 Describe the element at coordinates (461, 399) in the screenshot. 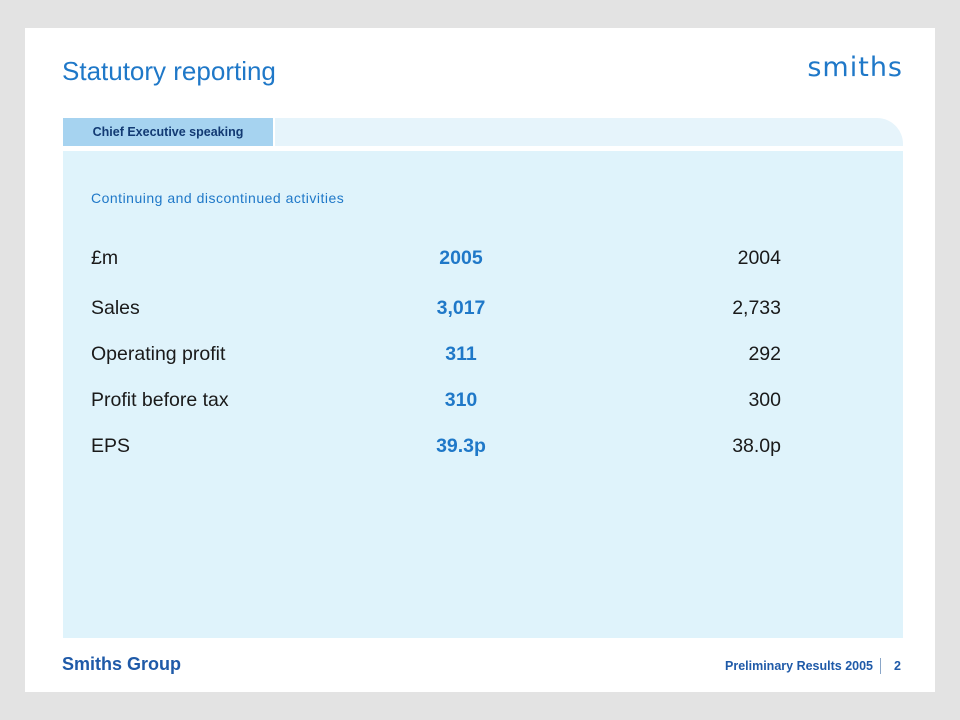

I see `row-current-value: 310` at that location.